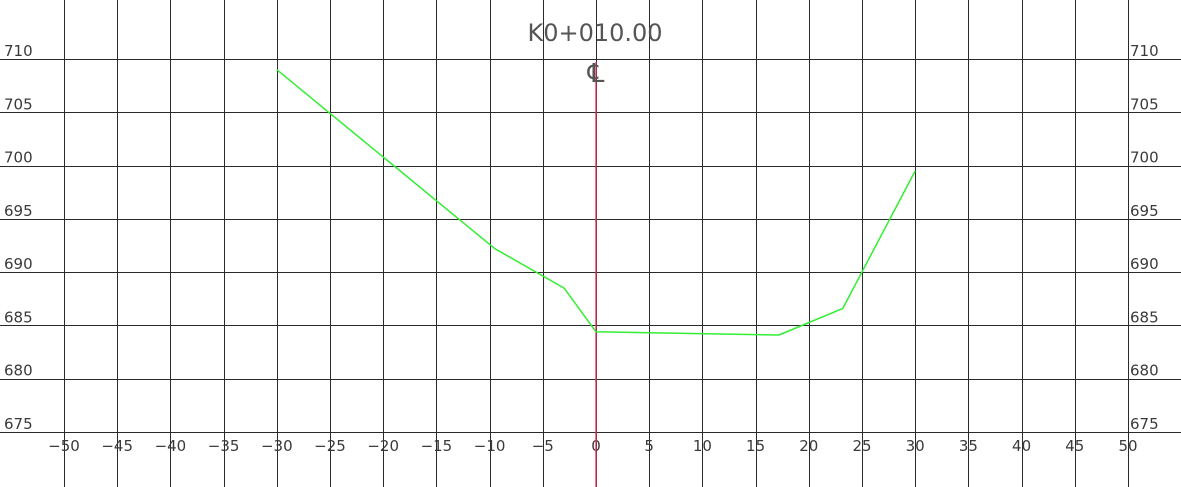  I want to click on x-tick-label: −45, so click(117, 446).